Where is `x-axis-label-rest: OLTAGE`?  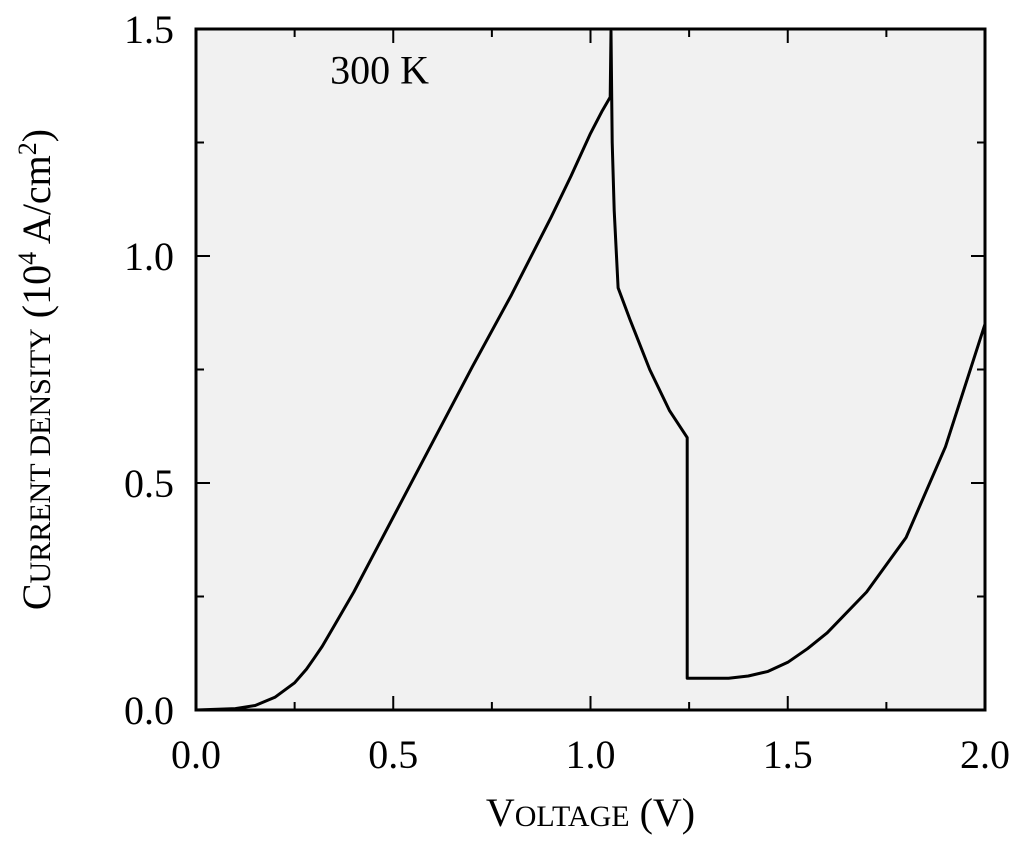 x-axis-label-rest: OLTAGE is located at coordinates (572, 816).